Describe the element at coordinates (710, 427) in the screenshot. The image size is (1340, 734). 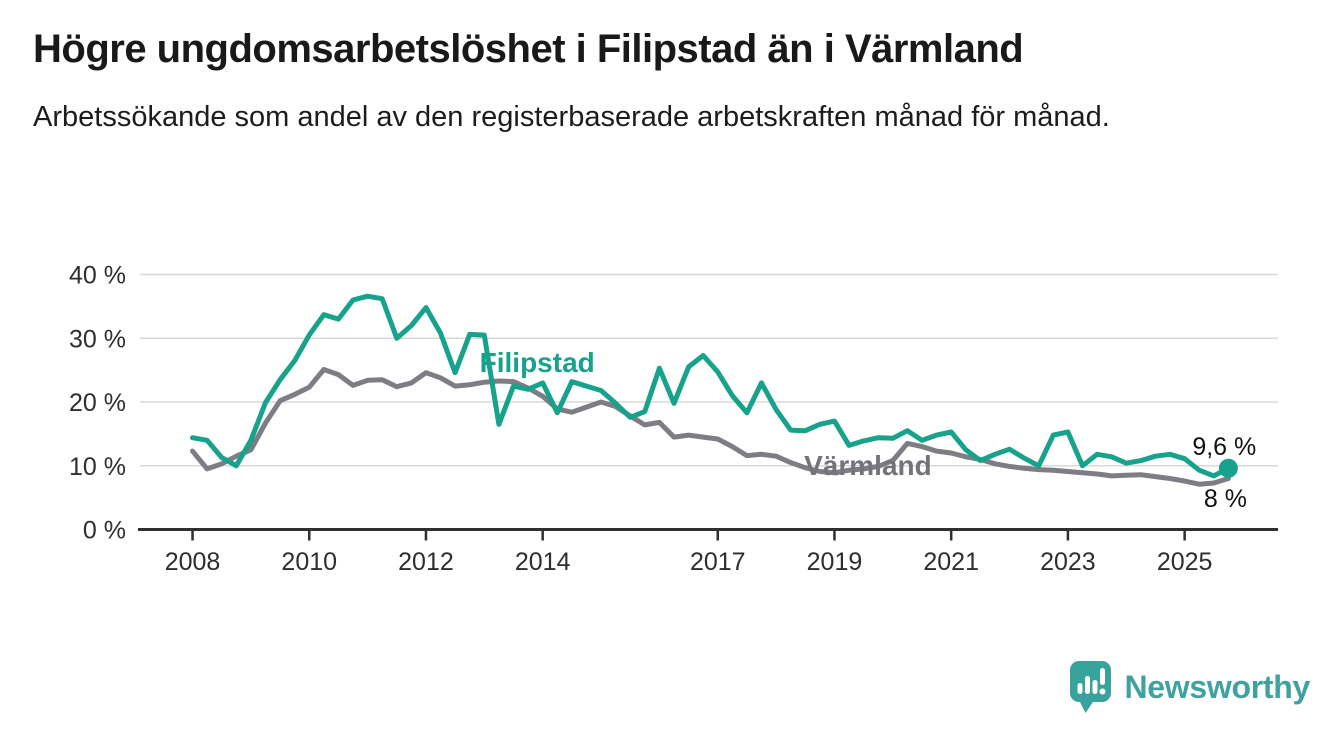
I see `series-vrmland-line` at that location.